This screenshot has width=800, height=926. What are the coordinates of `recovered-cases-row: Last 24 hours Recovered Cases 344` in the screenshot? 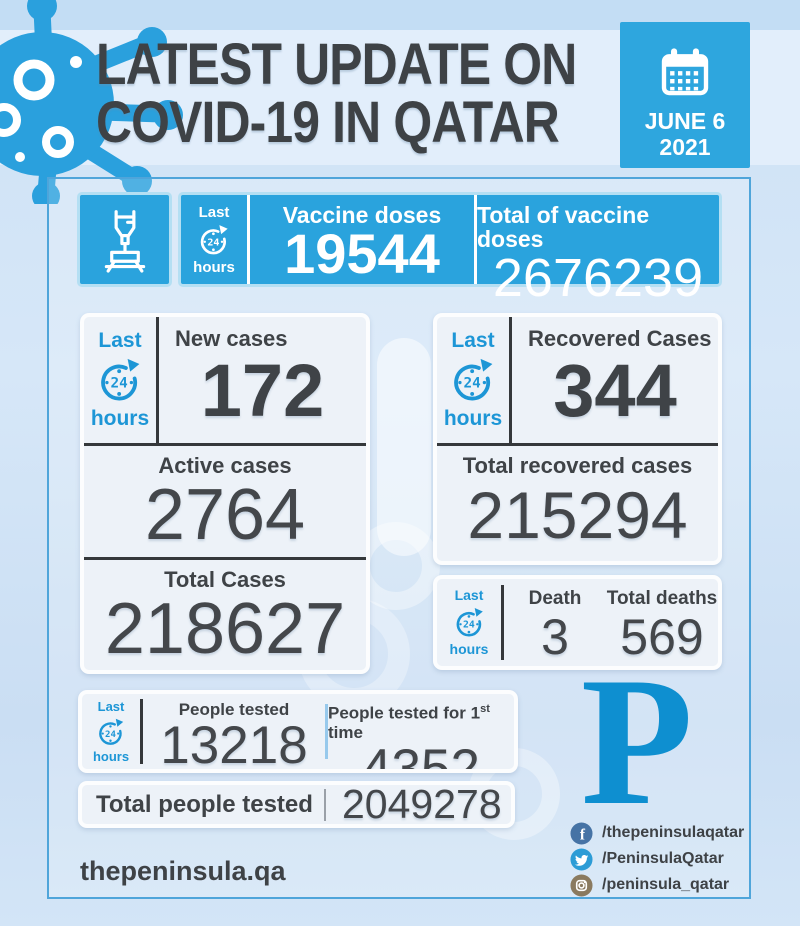 It's located at (577, 380).